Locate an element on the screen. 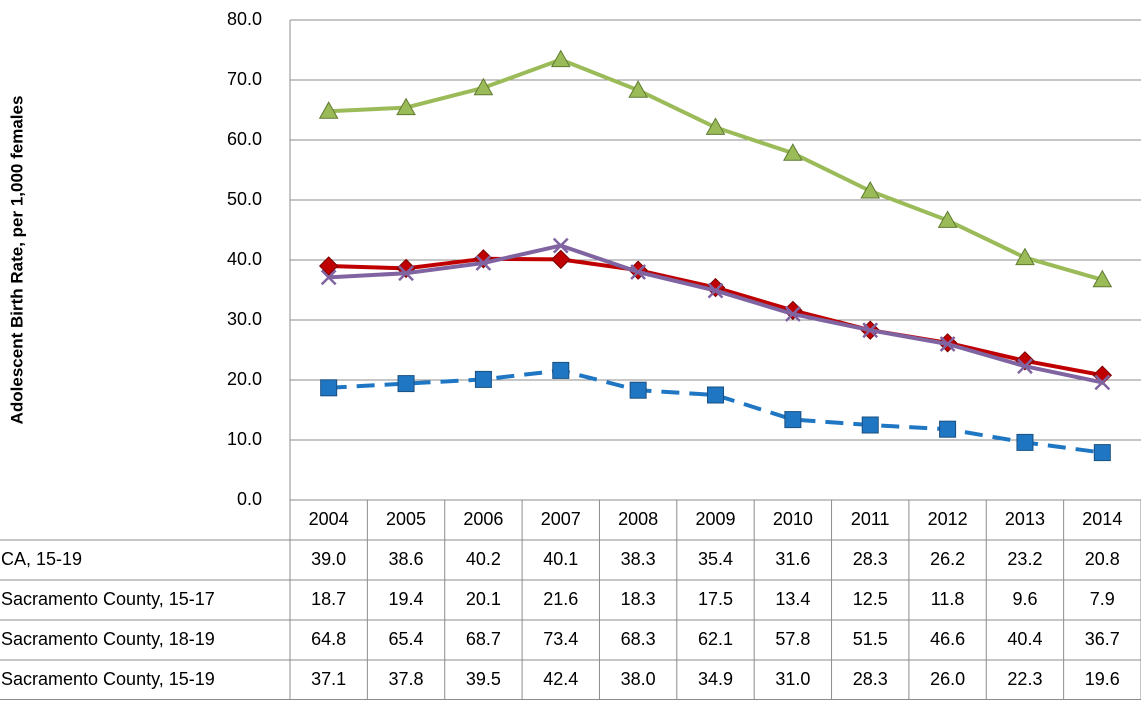  y-tick-label: 60.0 is located at coordinates (244, 139).